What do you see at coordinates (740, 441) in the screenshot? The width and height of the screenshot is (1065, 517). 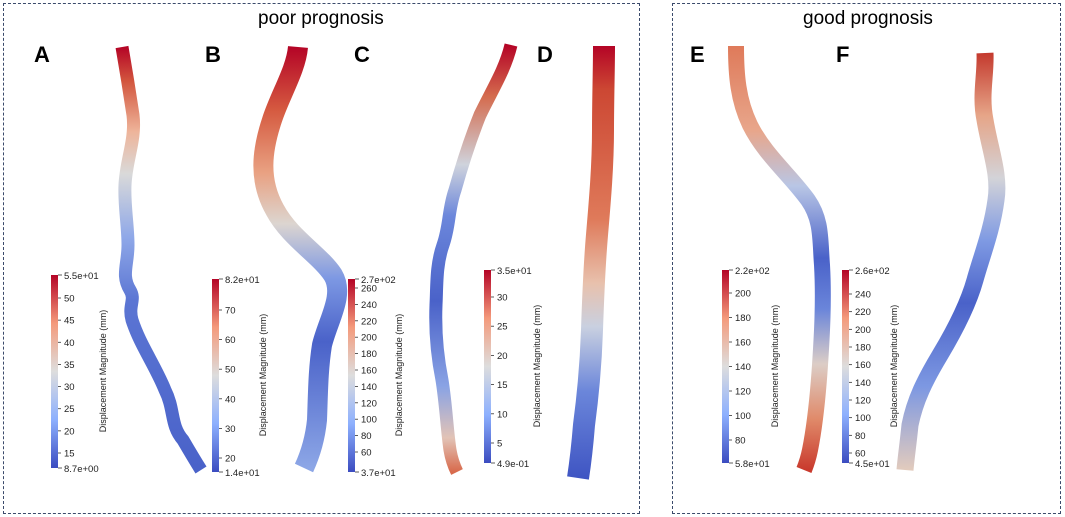 I see `colorbar-e-tick-label: 80` at bounding box center [740, 441].